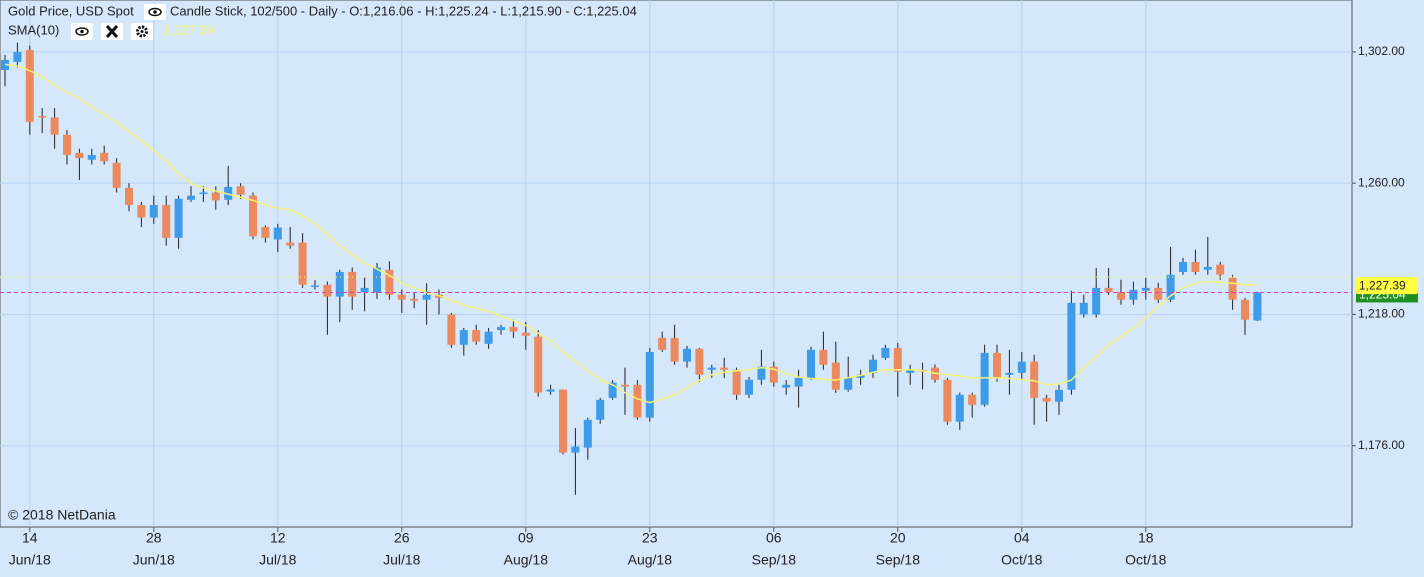  I want to click on x-tick-label: Sep/18, so click(898, 560).